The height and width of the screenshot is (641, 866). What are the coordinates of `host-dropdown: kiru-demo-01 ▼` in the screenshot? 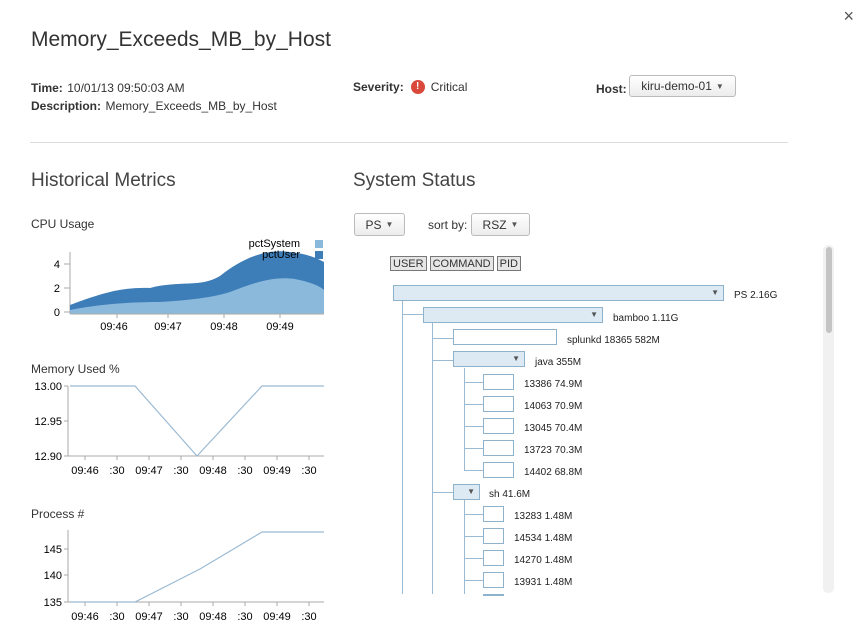 It's located at (682, 86).